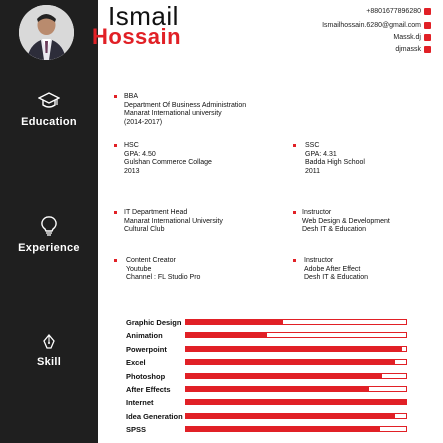 The image size is (443, 443). Describe the element at coordinates (154, 416) in the screenshot. I see `skill-name: Idea Generation` at that location.